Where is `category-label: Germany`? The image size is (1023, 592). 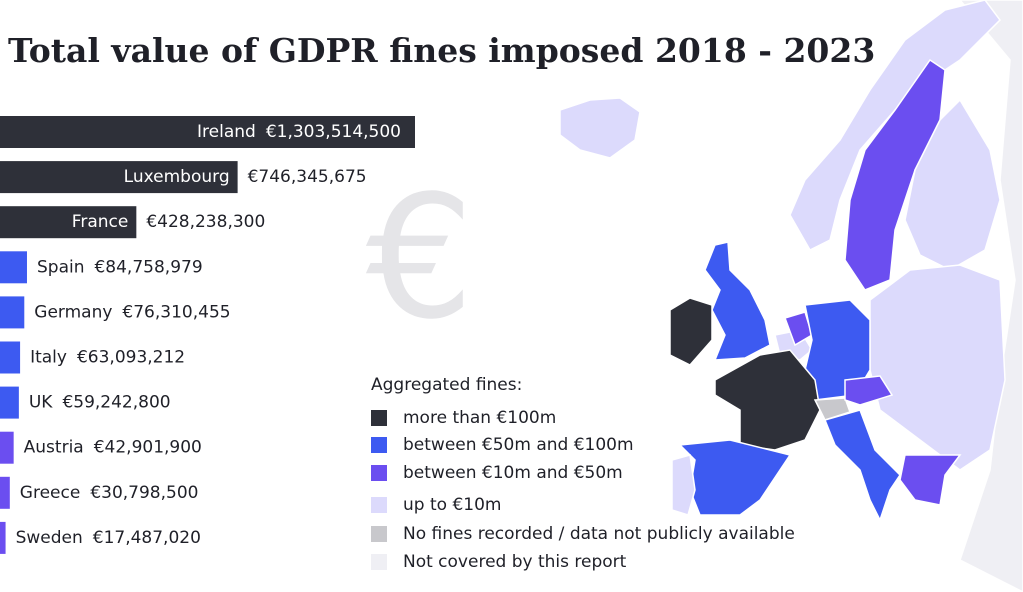
category-label: Germany is located at coordinates (73, 312).